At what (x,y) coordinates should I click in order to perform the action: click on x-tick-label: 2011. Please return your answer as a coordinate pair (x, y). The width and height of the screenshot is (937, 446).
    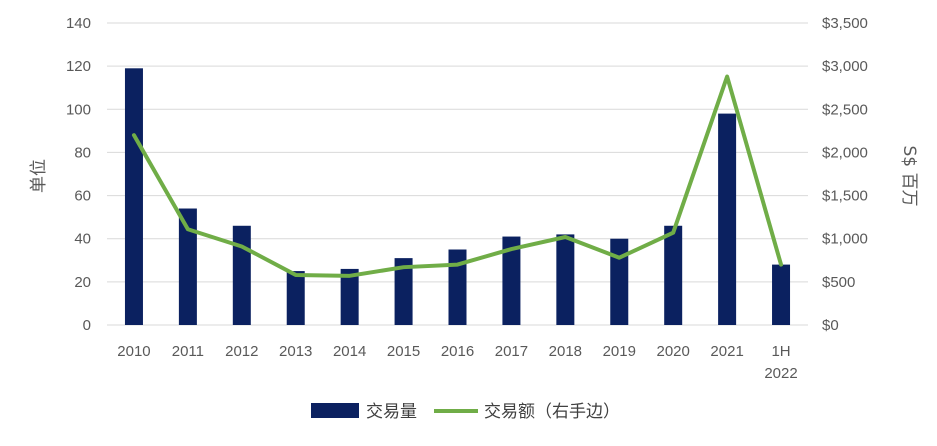
    Looking at the image, I should click on (188, 351).